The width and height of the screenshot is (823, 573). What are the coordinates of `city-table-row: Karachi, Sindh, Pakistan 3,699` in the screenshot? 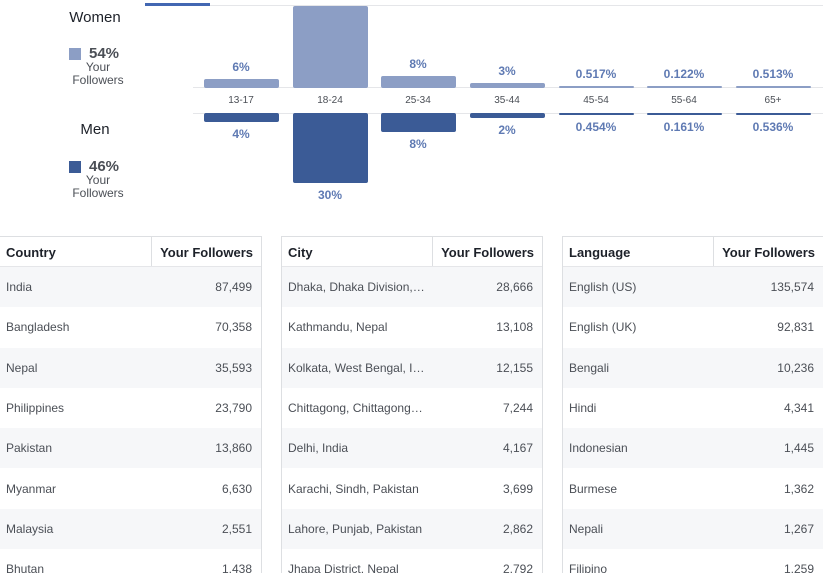 It's located at (412, 488).